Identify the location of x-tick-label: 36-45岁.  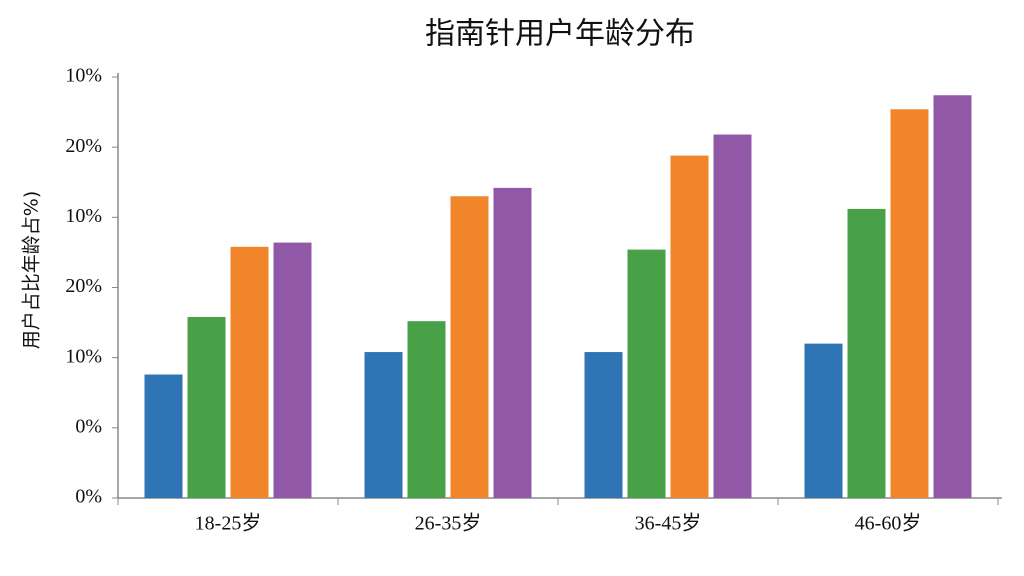
(668, 523).